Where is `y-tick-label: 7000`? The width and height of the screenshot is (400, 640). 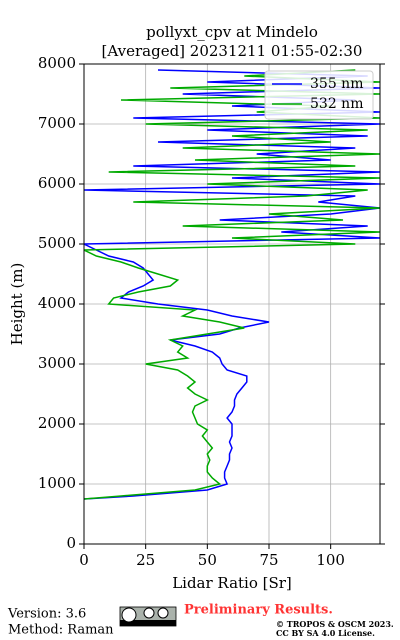 y-tick-label: 7000 is located at coordinates (57, 123).